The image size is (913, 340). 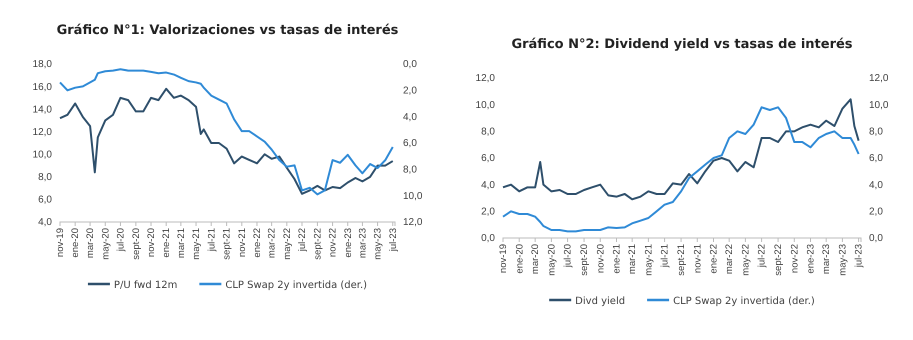 What do you see at coordinates (227, 30) in the screenshot?
I see `chart-title: Gráfico N°1: Valorizaciones vs tasas de interés` at bounding box center [227, 30].